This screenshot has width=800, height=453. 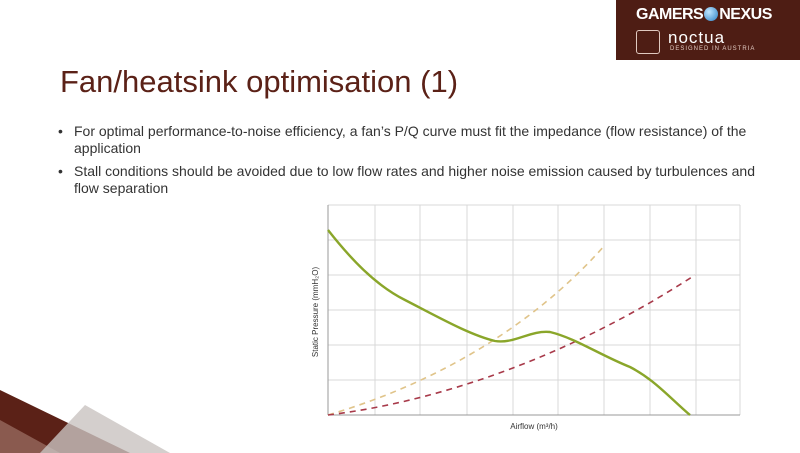 I want to click on logo: GAMERS NEXUS noctua DESIGNED IN AUSTRIA, so click(x=708, y=30).